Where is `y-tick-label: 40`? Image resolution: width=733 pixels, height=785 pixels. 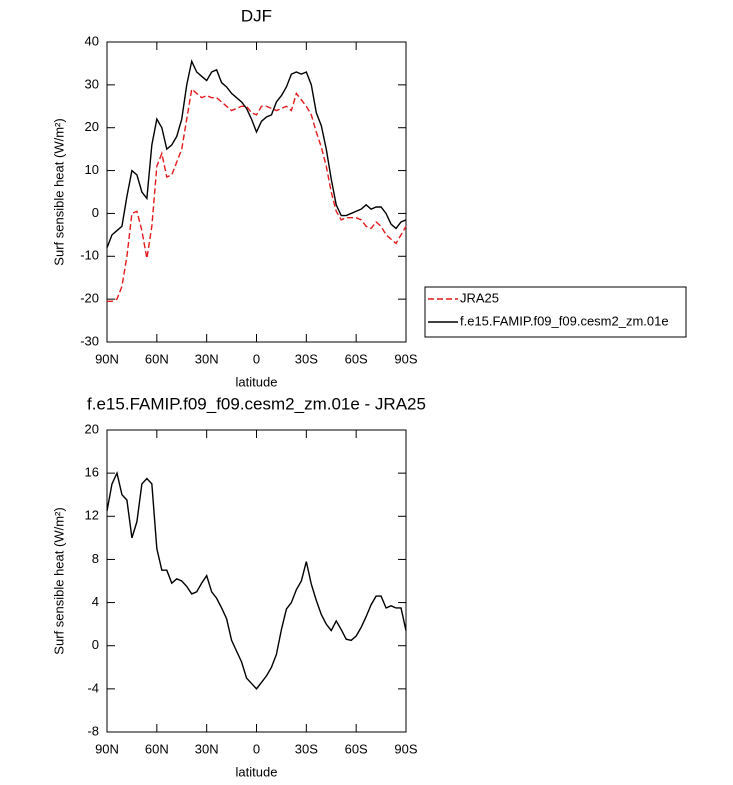 y-tick-label: 40 is located at coordinates (92, 40).